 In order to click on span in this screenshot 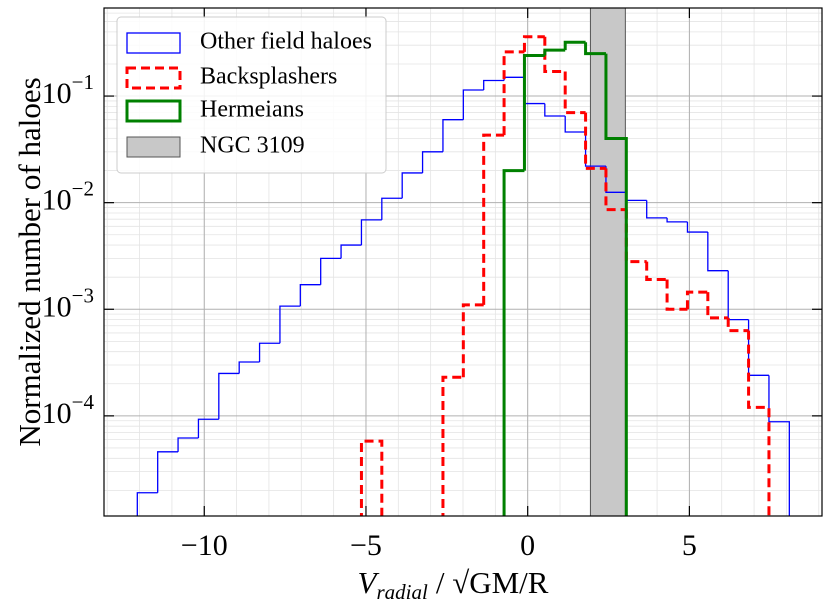, I will do `click(607, 262)`.